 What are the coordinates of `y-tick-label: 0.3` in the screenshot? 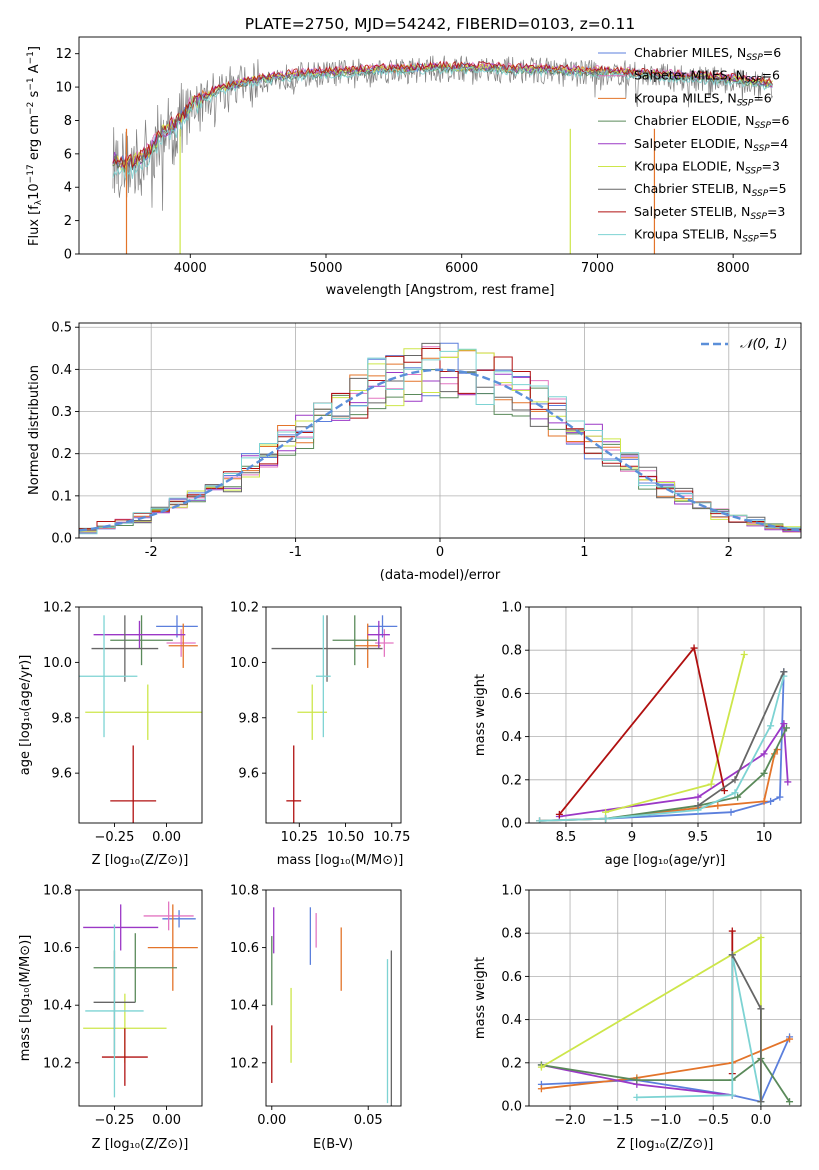 It's located at (61, 412).